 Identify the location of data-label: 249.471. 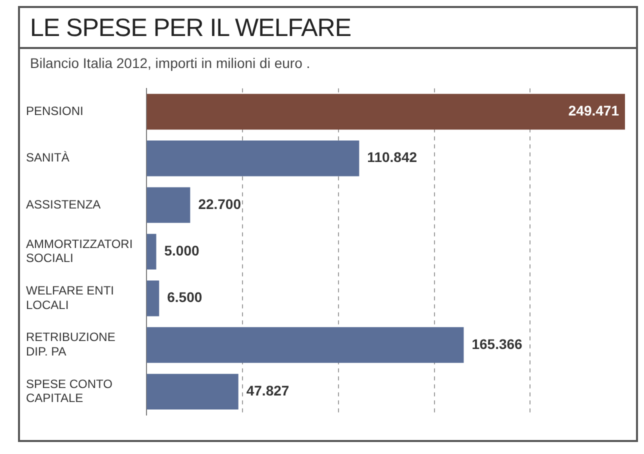
(594, 110).